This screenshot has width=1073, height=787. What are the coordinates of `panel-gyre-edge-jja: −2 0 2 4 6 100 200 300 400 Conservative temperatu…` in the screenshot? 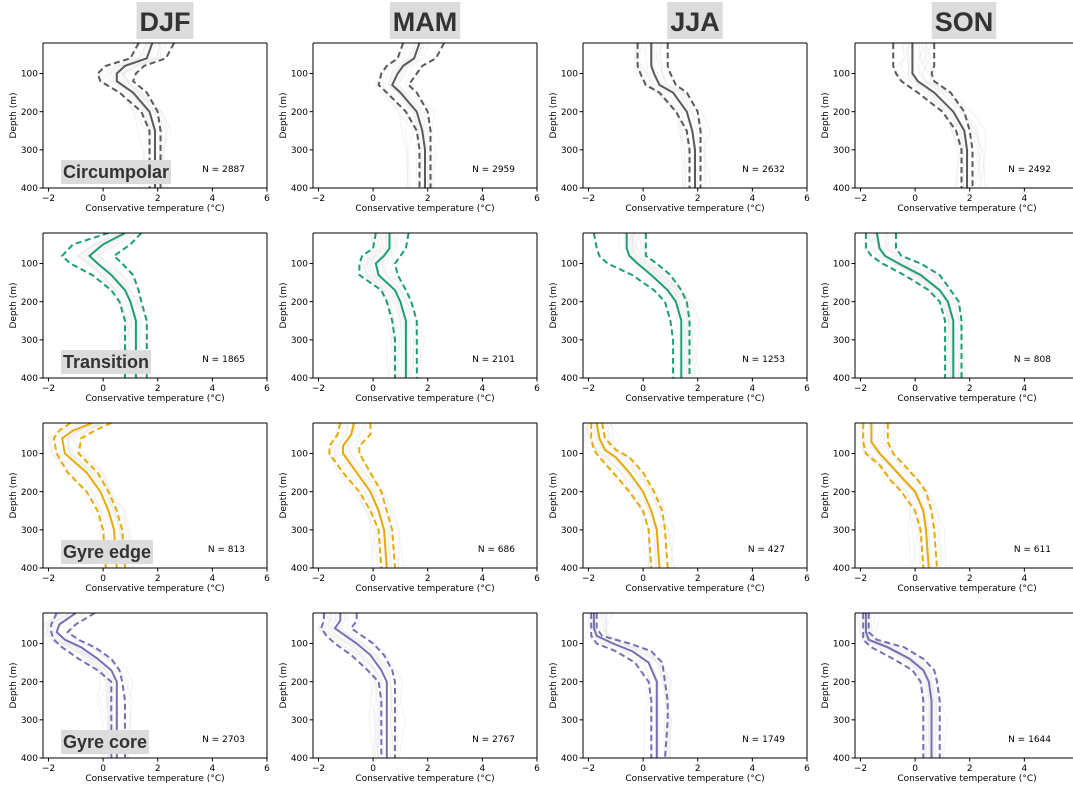 It's located at (679, 508).